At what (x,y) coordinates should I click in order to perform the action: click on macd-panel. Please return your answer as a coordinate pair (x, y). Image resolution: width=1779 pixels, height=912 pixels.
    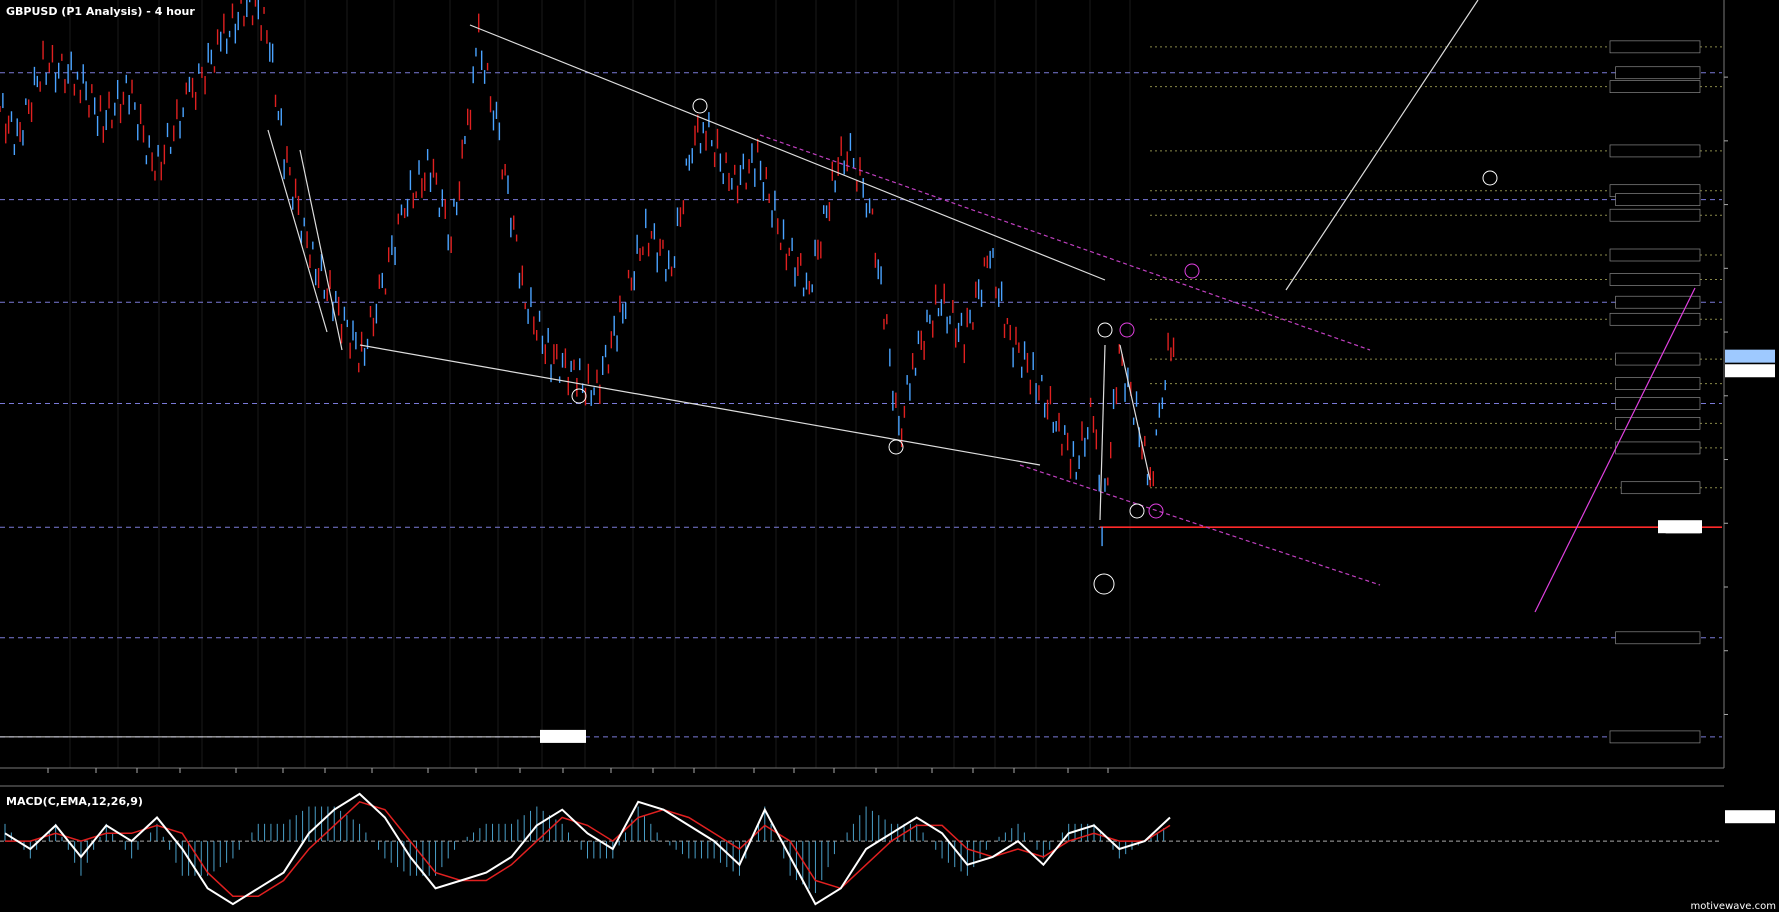
    Looking at the image, I should click on (887, 845).